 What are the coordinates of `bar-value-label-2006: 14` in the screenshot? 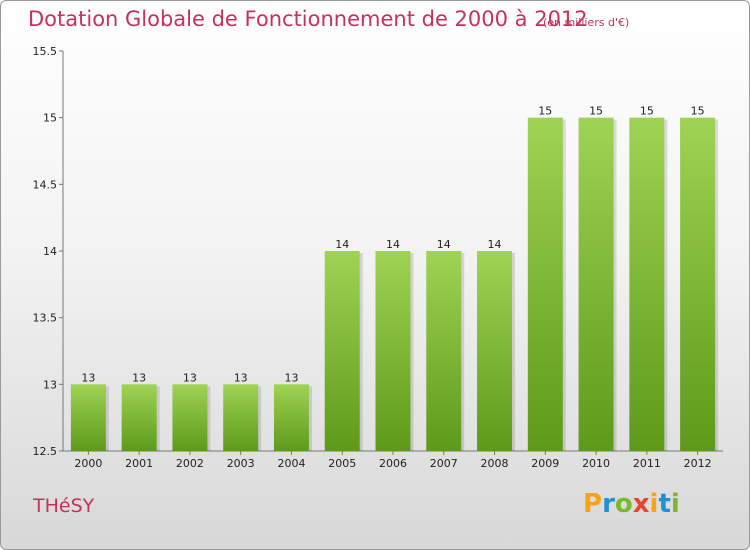 It's located at (393, 244).